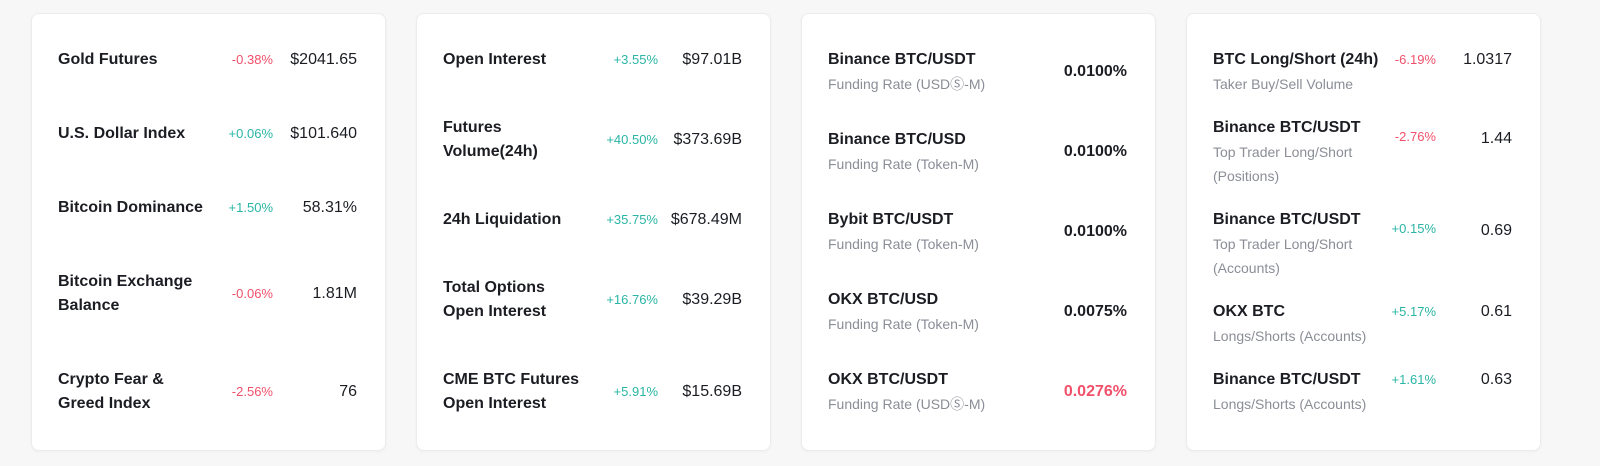  Describe the element at coordinates (927, 392) in the screenshot. I see `pair-info: OKX BTC/USDT Funding Rate (USDⓈ-M)` at that location.